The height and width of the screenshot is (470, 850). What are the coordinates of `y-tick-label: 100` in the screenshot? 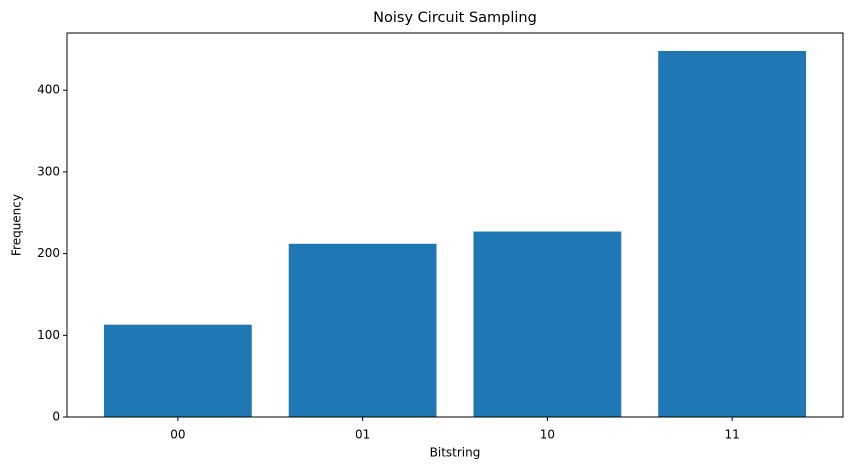 It's located at (48, 335).